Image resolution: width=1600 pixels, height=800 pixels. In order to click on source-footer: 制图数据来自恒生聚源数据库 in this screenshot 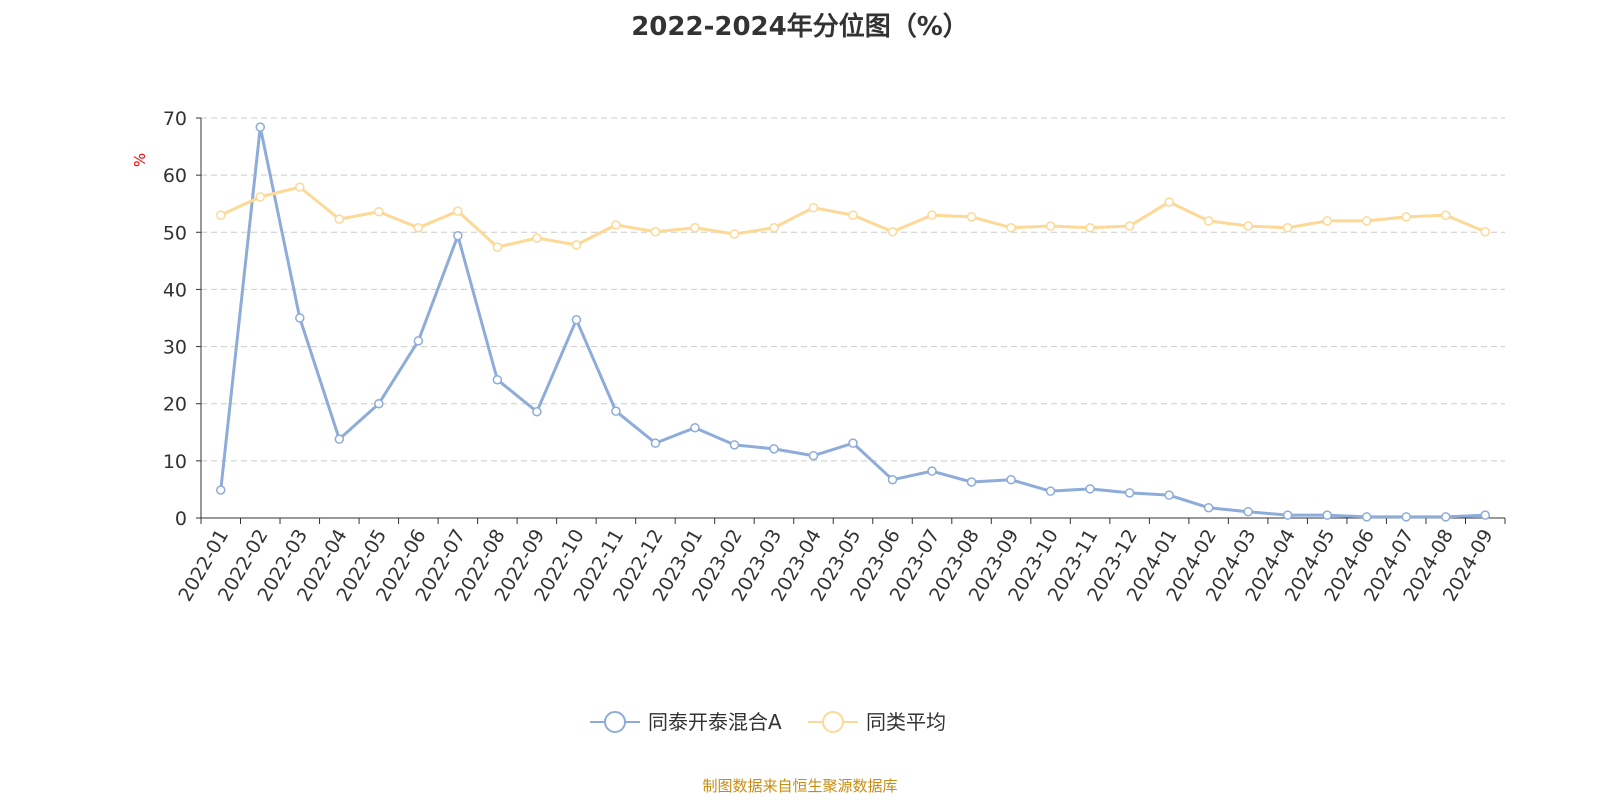, I will do `click(800, 786)`.